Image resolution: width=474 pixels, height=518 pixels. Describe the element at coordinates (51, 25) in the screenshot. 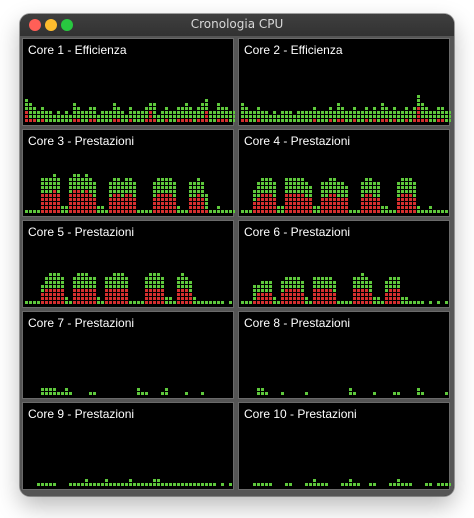

I see `minimize-button` at that location.